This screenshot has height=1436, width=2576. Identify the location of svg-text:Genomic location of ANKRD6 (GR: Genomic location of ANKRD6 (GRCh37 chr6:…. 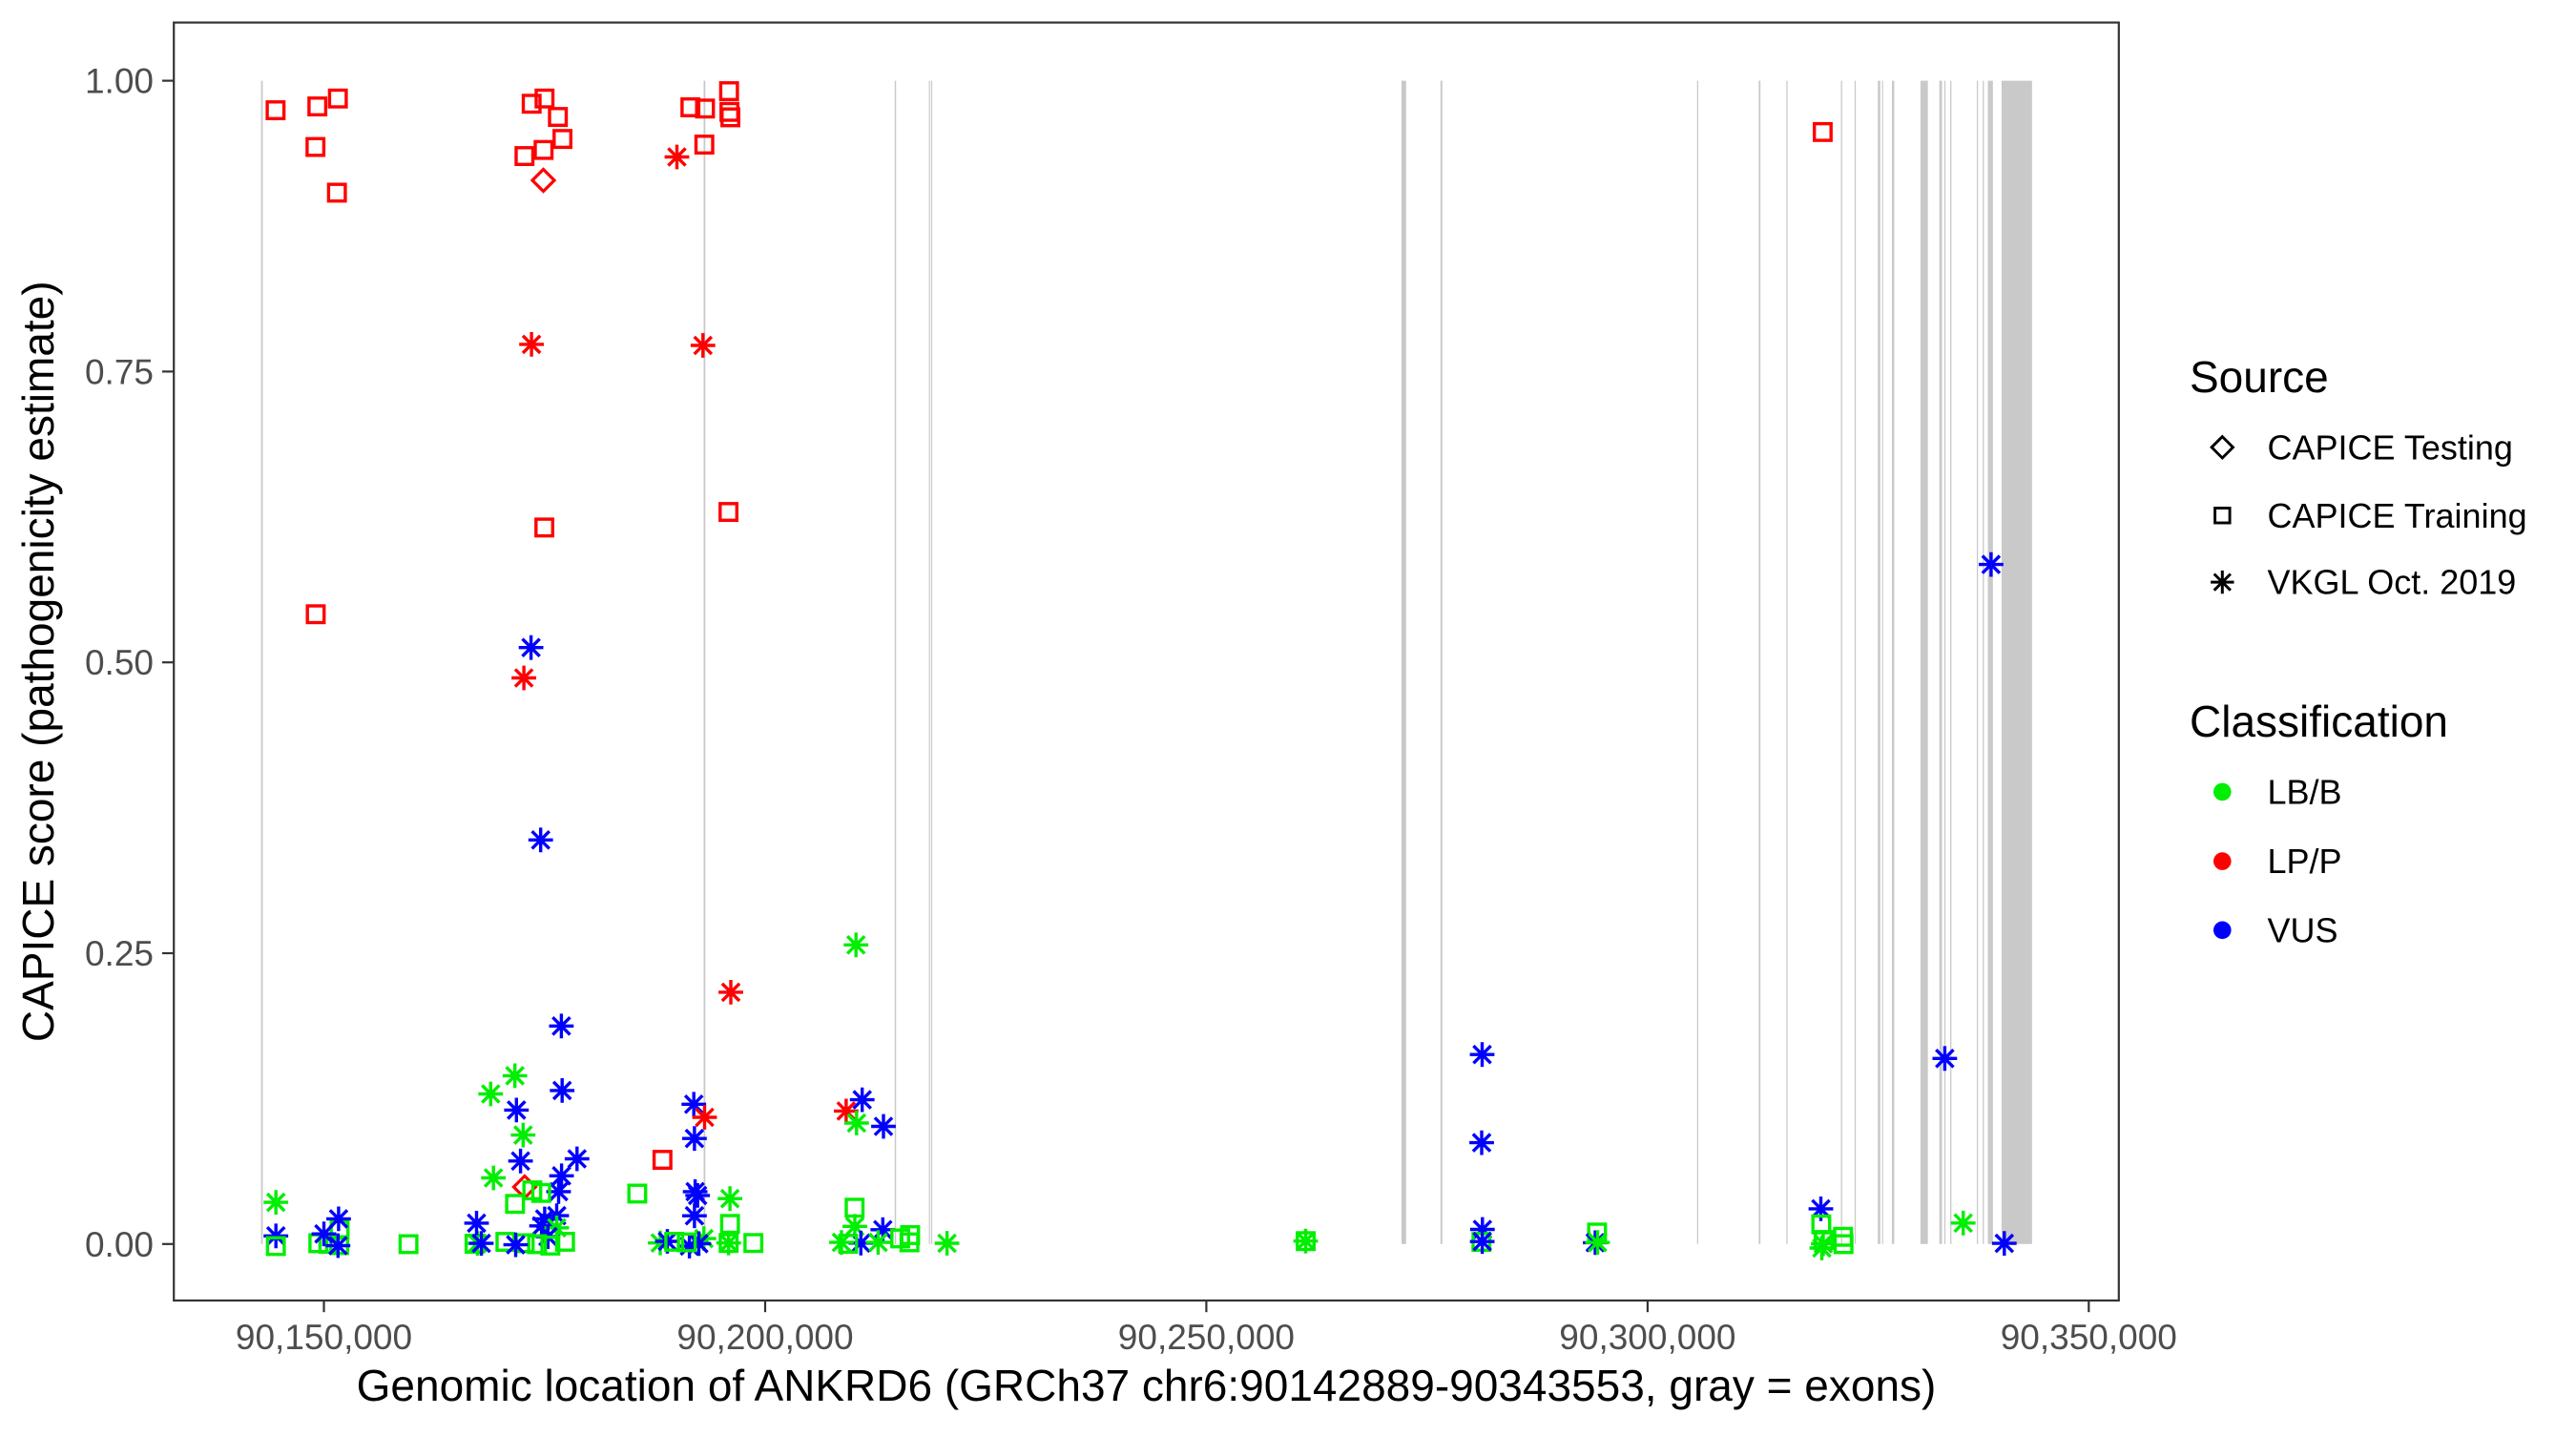
(1147, 1385).